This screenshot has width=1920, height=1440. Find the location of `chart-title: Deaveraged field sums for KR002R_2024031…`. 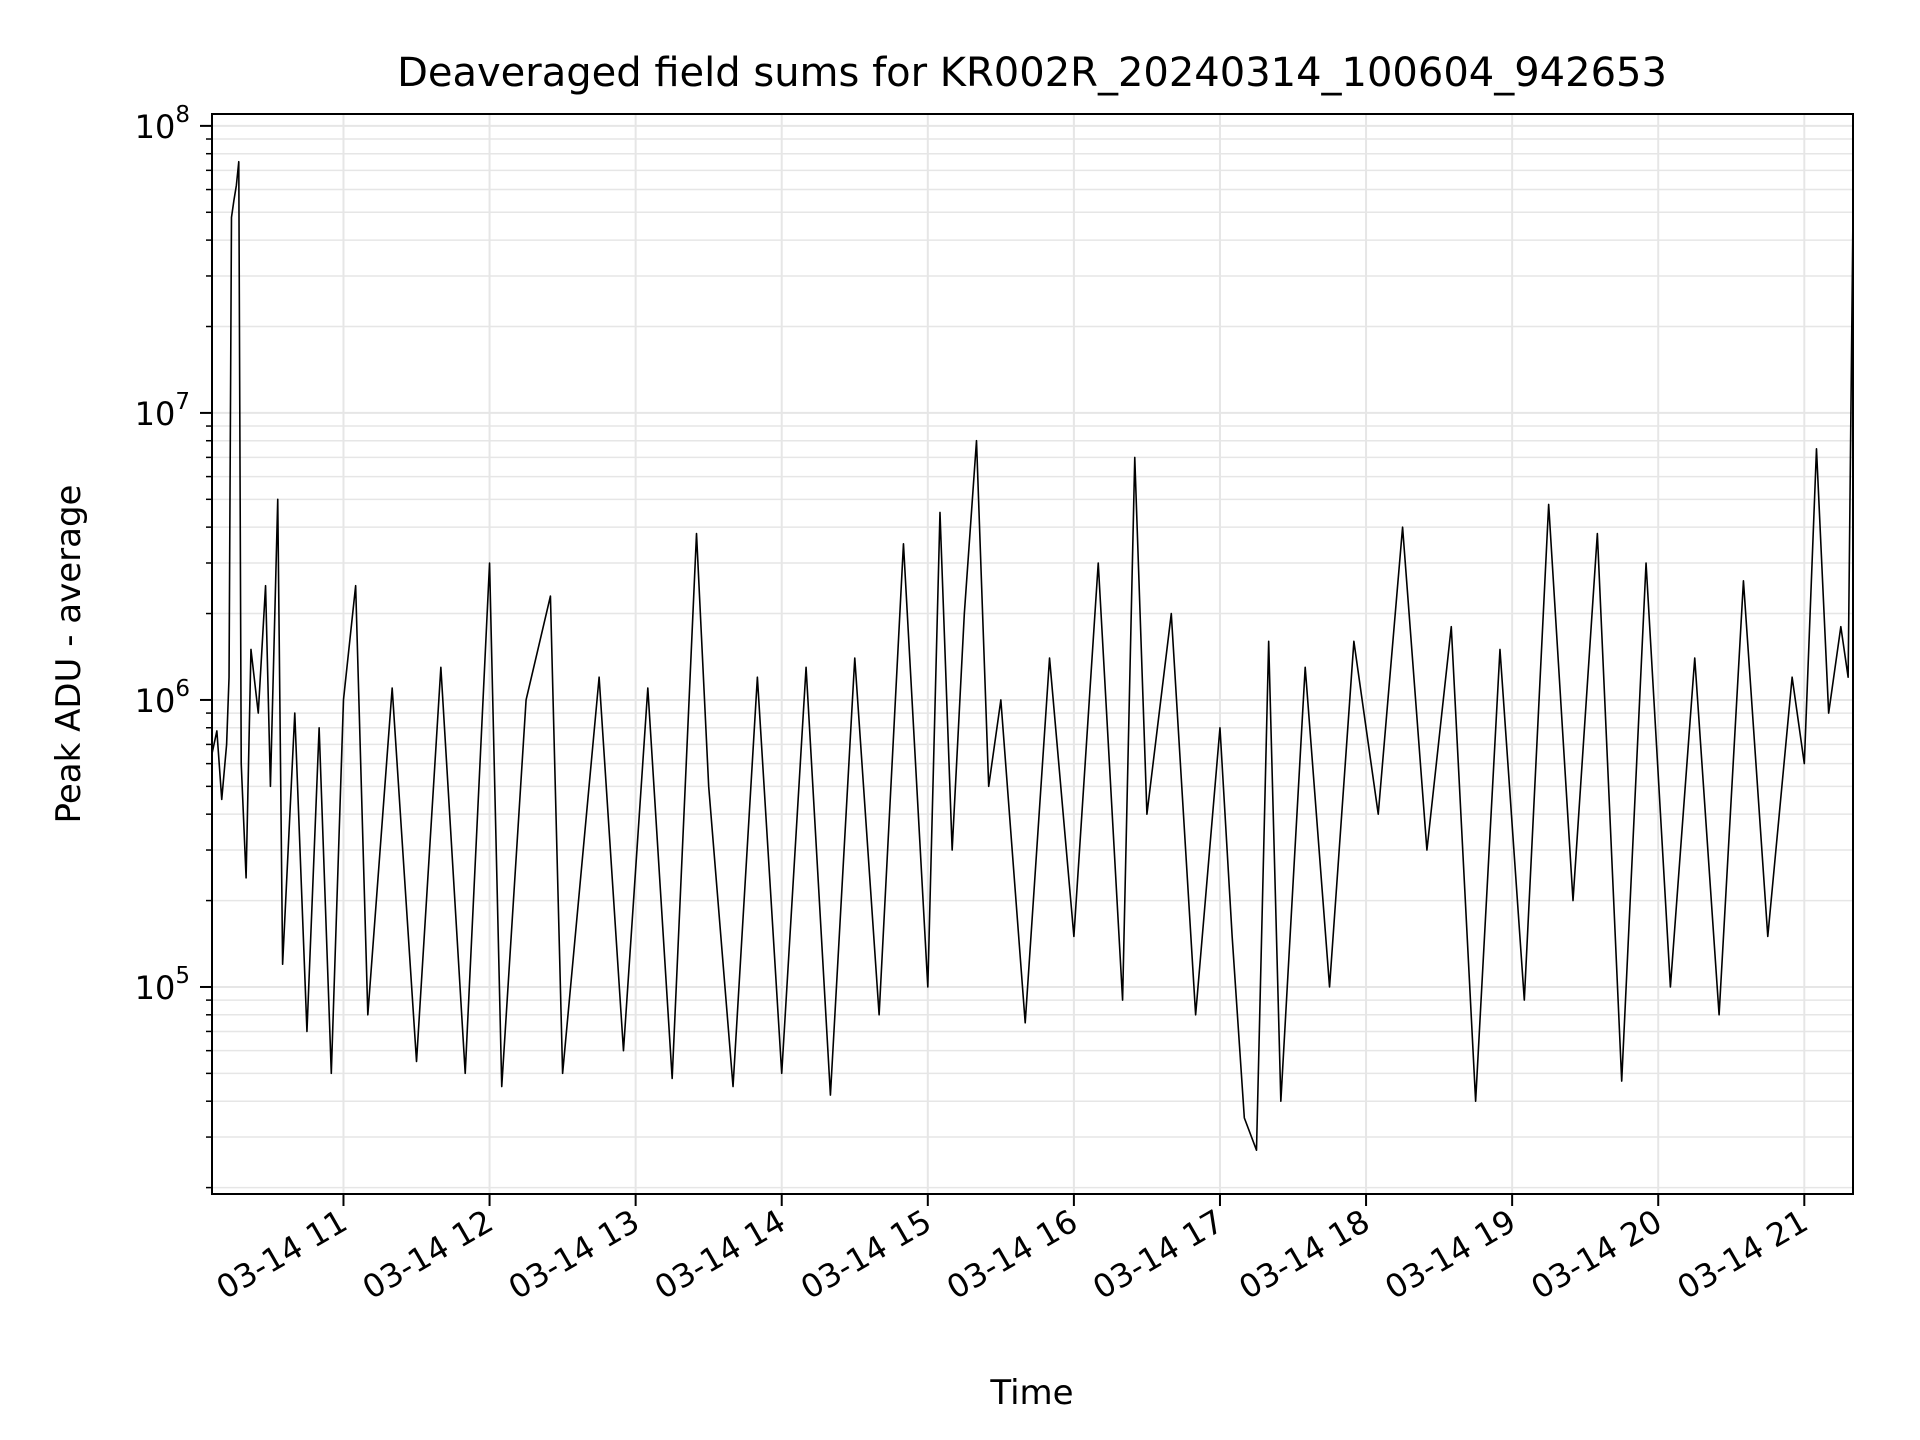

chart-title: Deaveraged field sums for KR002R_2024031… is located at coordinates (1032, 73).